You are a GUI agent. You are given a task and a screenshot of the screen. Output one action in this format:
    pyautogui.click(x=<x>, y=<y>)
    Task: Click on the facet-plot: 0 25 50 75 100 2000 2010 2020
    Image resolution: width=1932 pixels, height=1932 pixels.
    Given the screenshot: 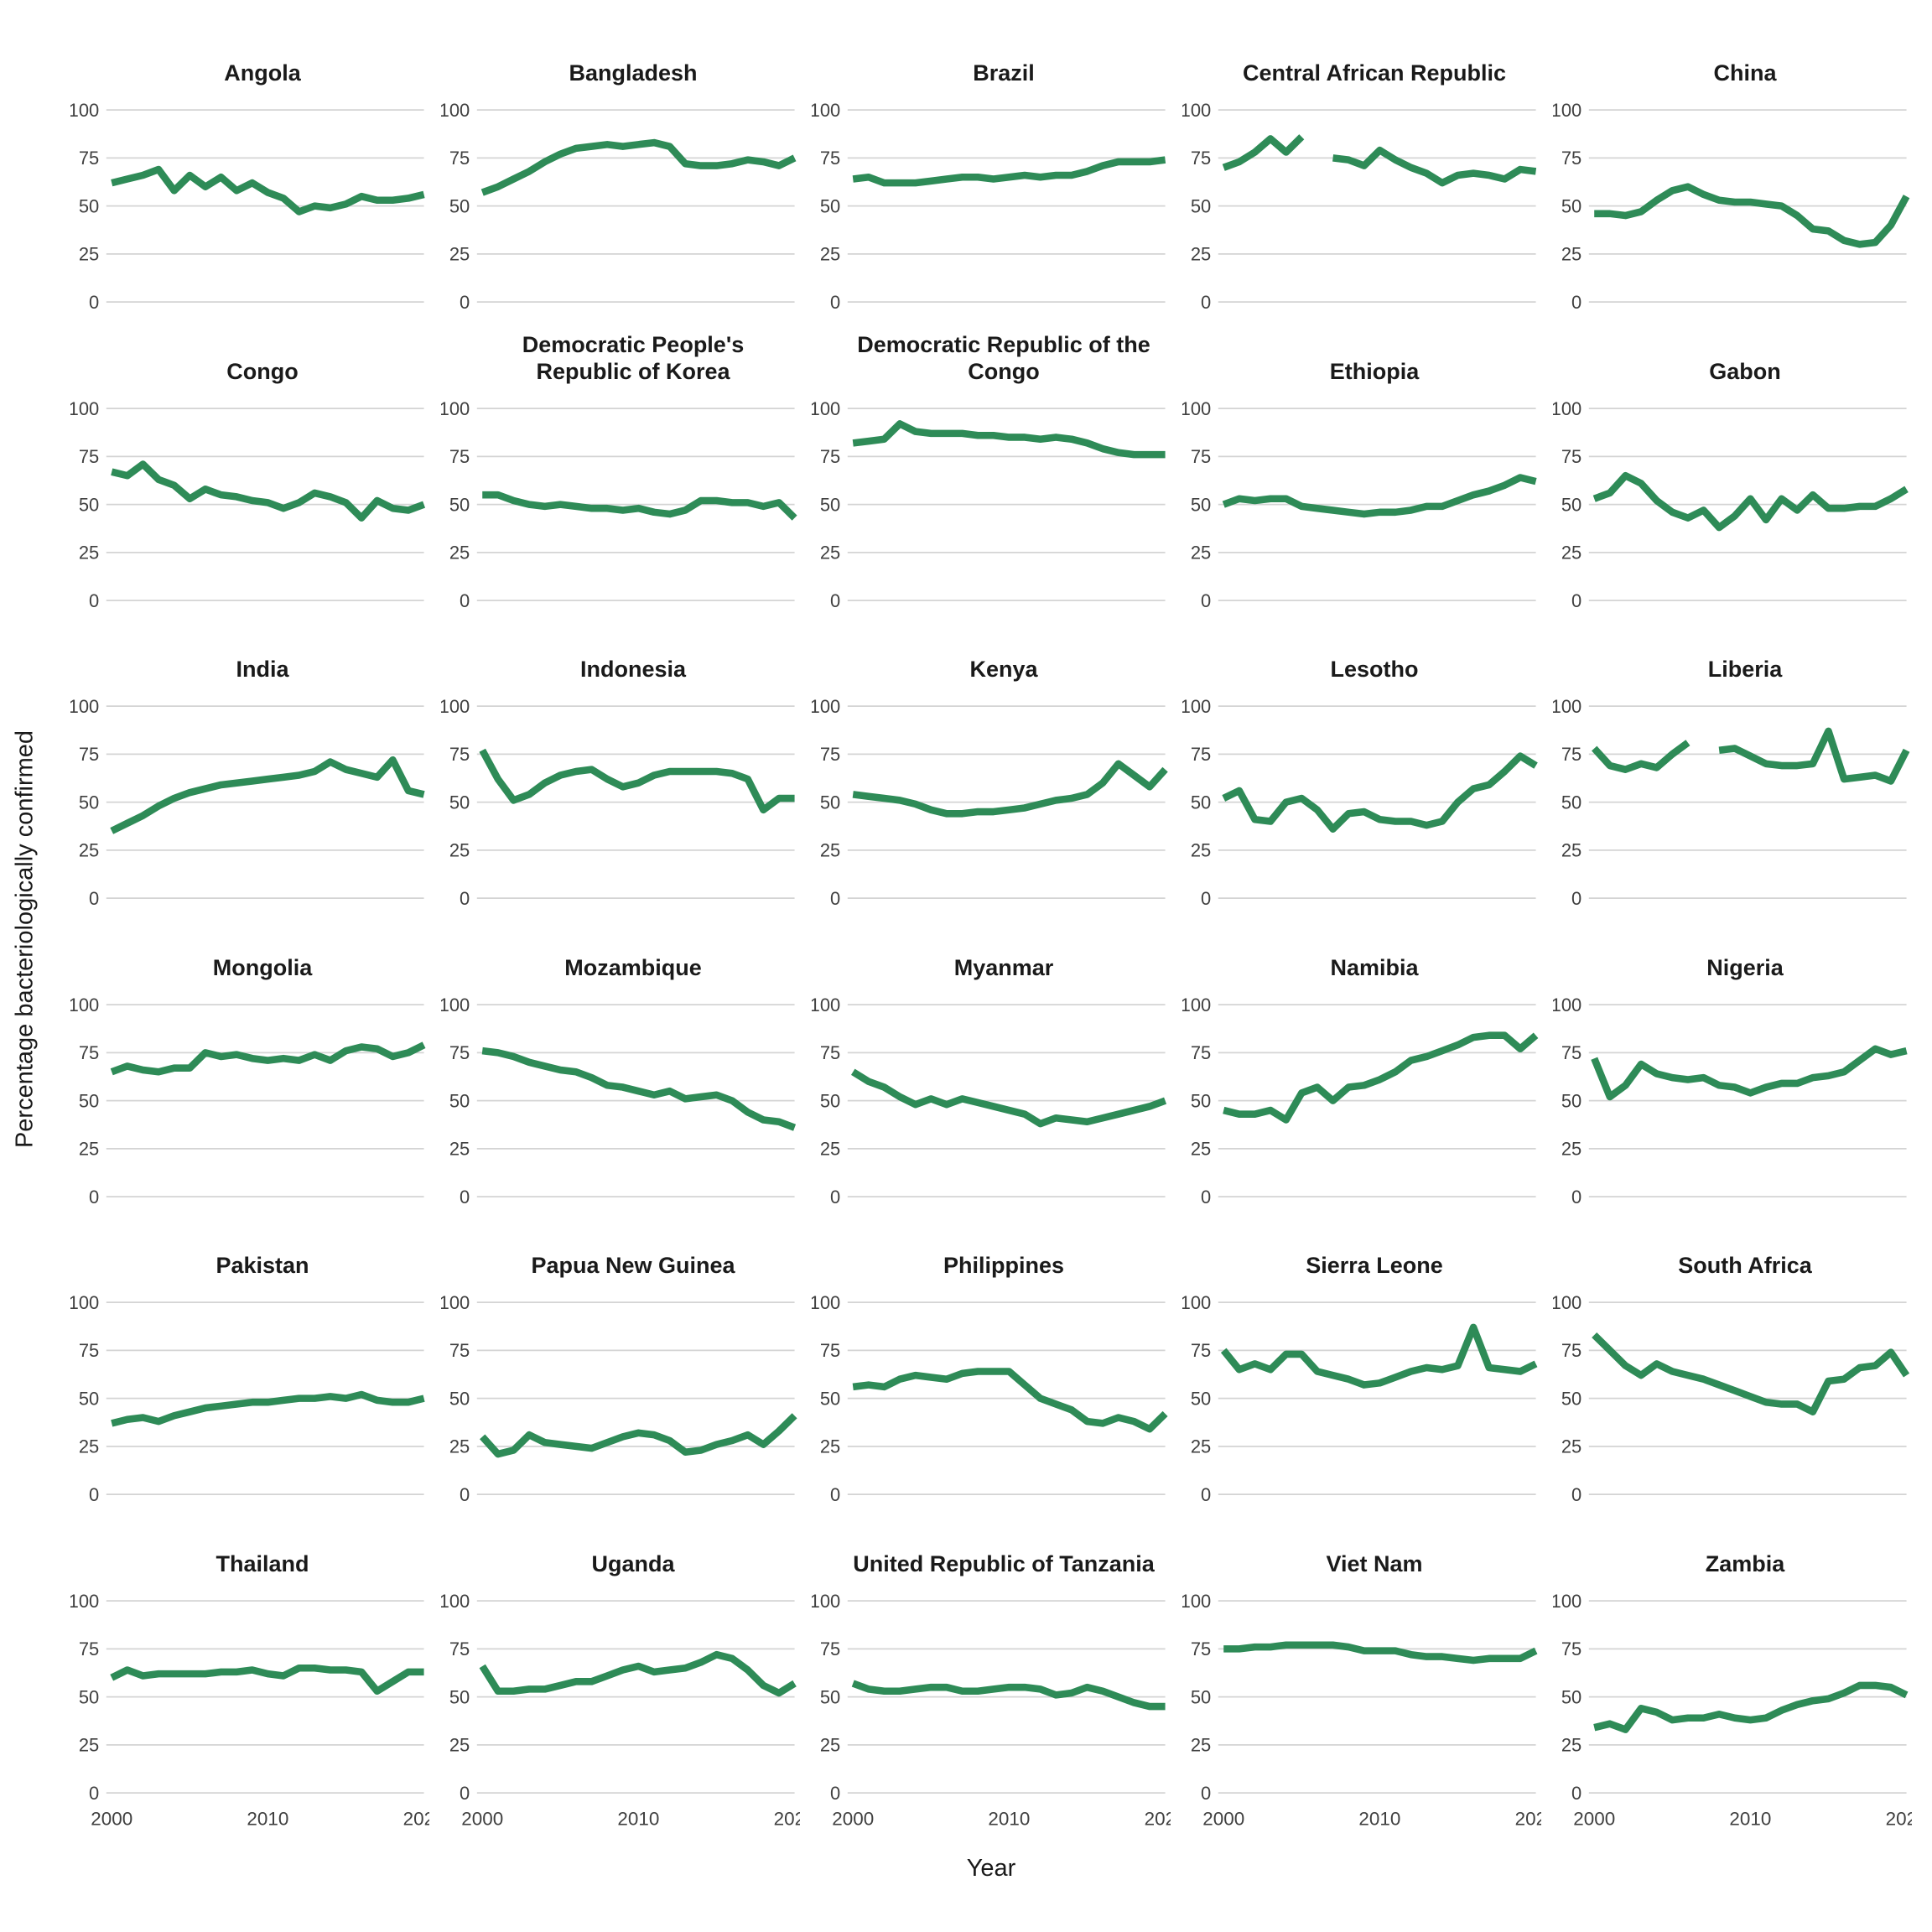 What is the action you would take?
    pyautogui.click(x=620, y=1709)
    